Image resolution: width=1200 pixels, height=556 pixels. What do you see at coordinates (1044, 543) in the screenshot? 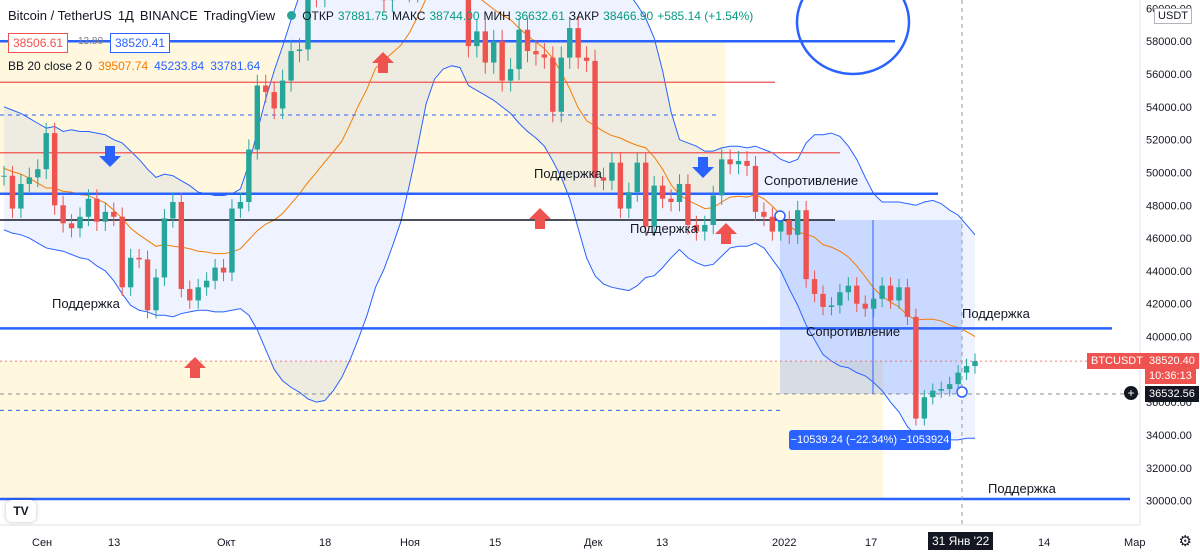
I see `x-tick-label: 14` at bounding box center [1044, 543].